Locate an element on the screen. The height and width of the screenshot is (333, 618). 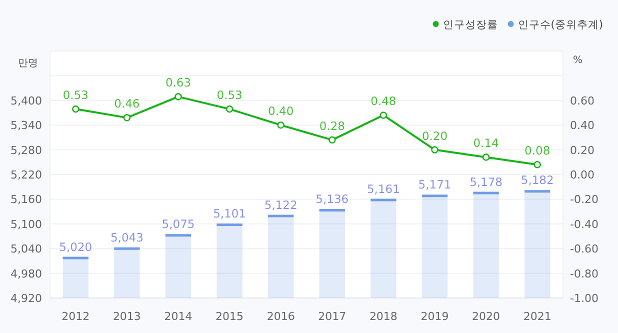
y2-tick-label: 0.40 is located at coordinates (582, 125).